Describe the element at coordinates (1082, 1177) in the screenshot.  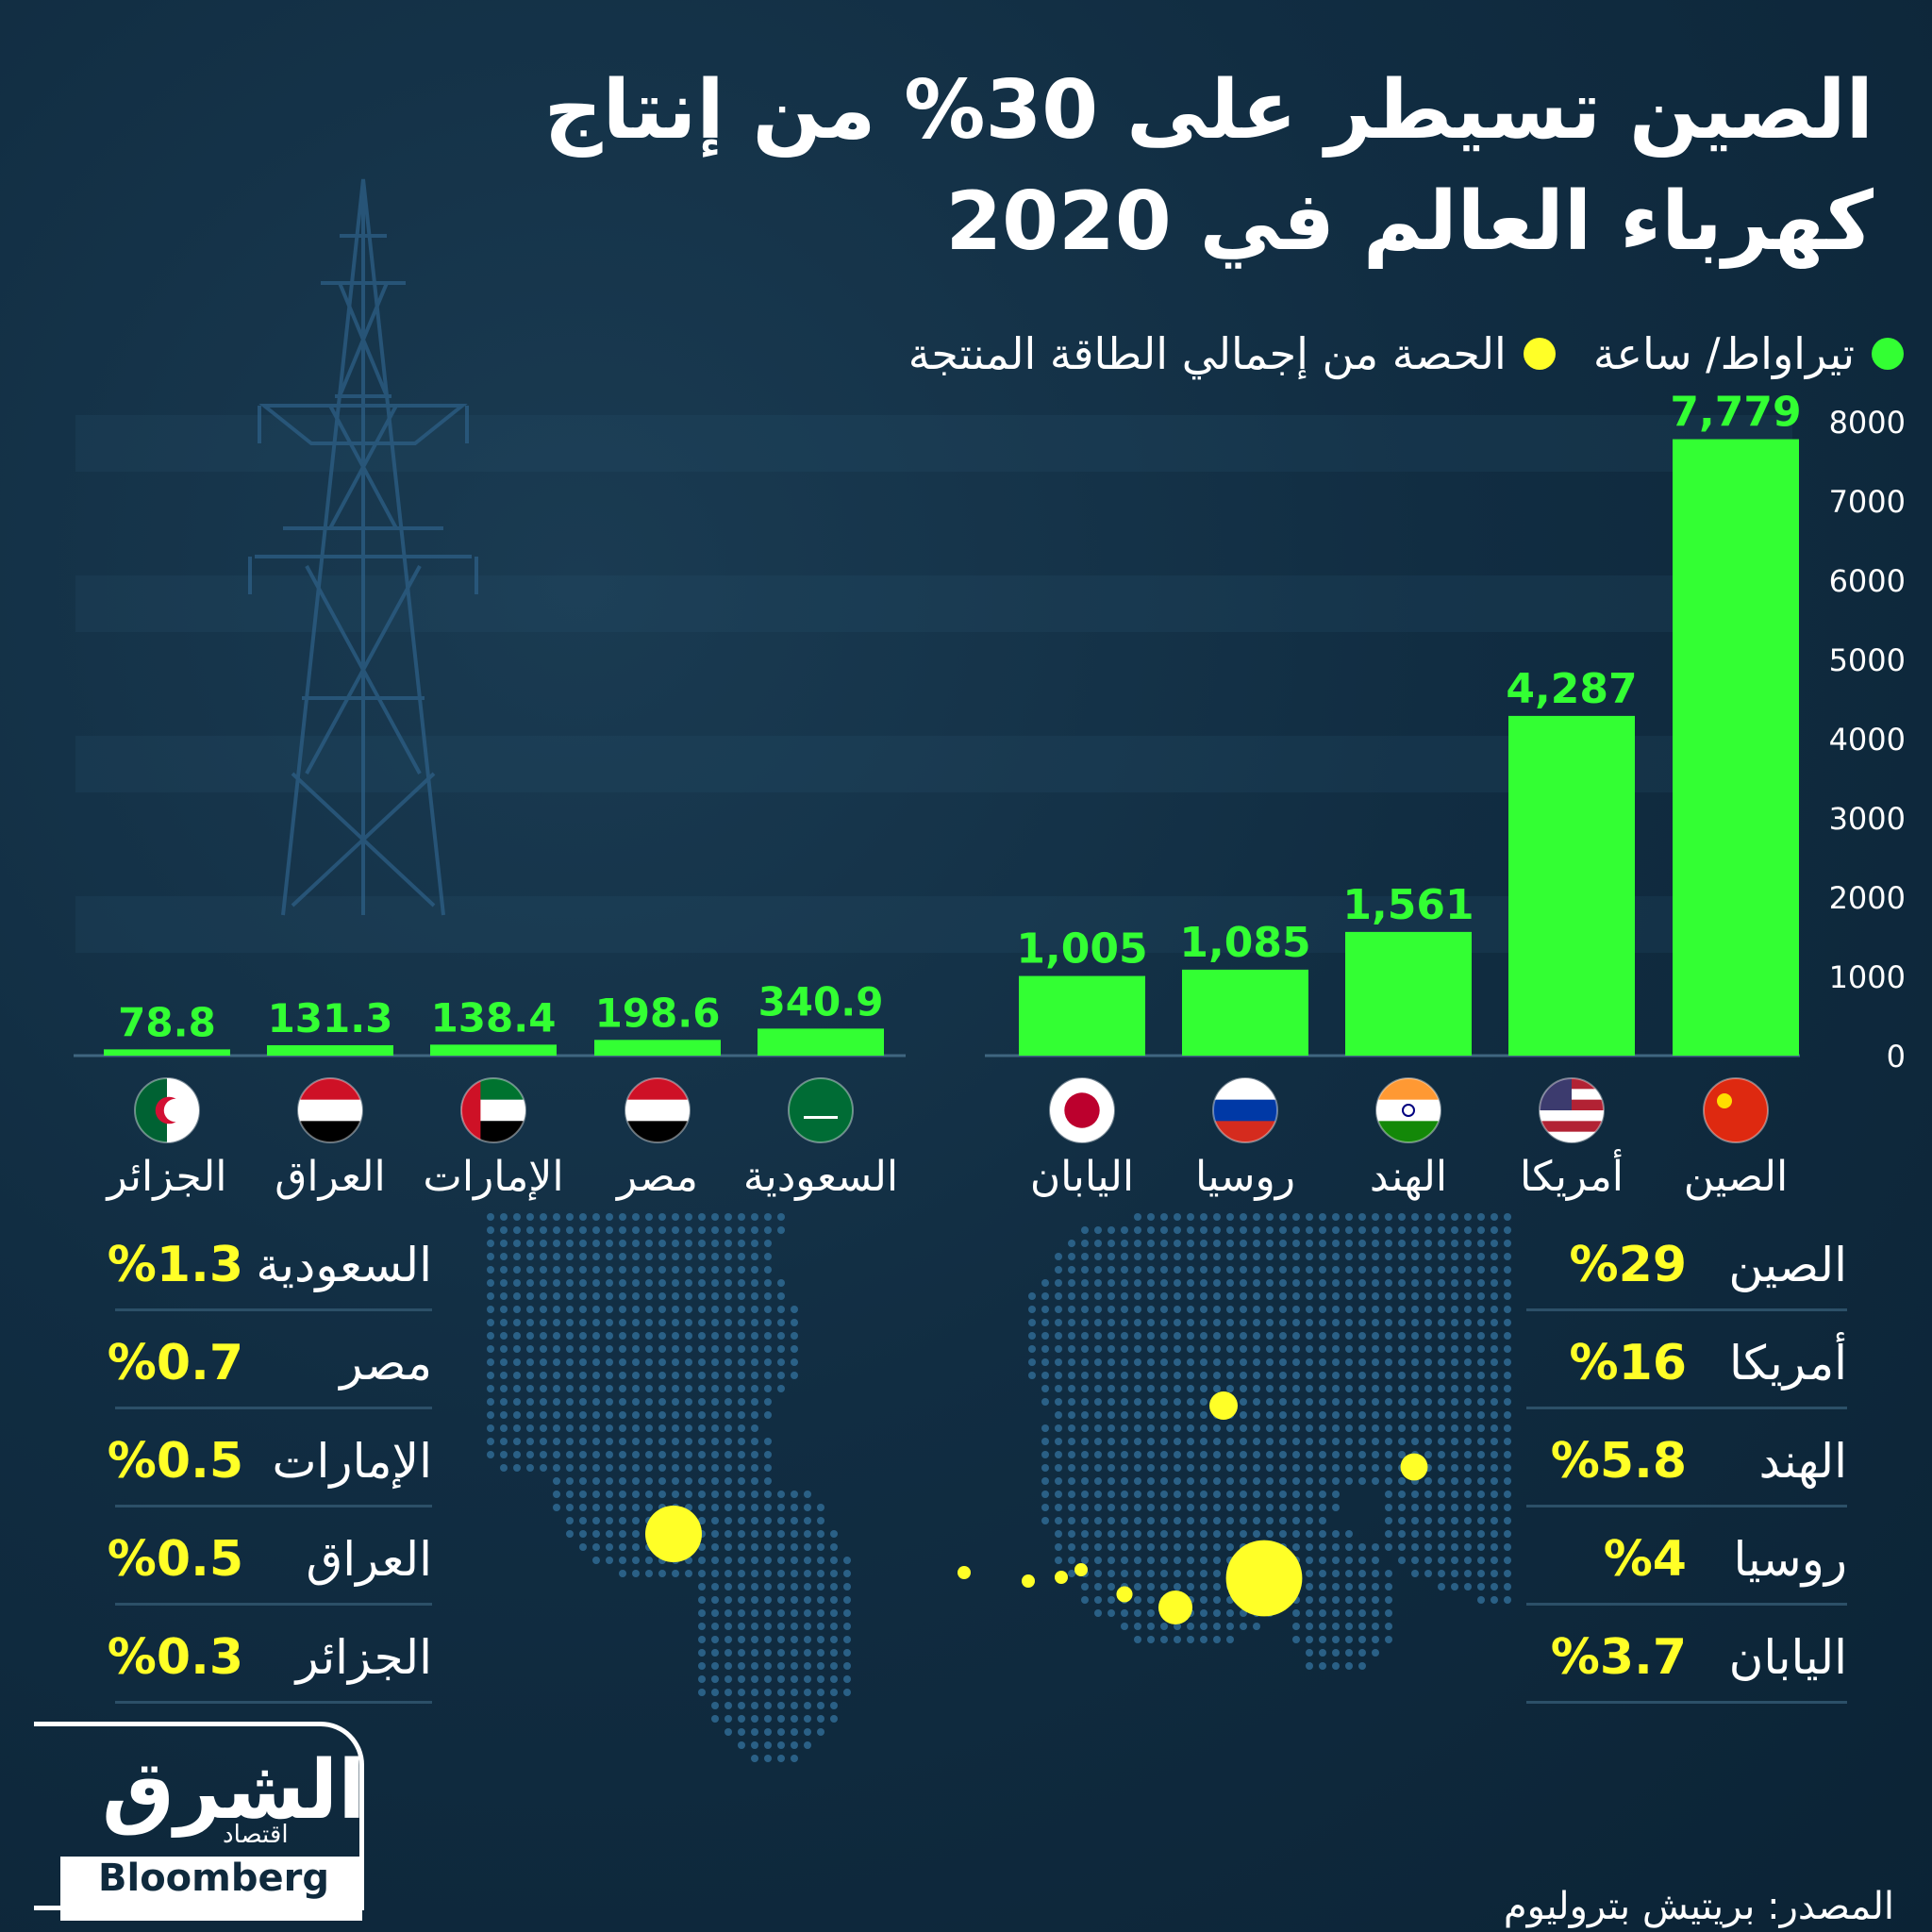
I see `category-label: اليابان` at that location.